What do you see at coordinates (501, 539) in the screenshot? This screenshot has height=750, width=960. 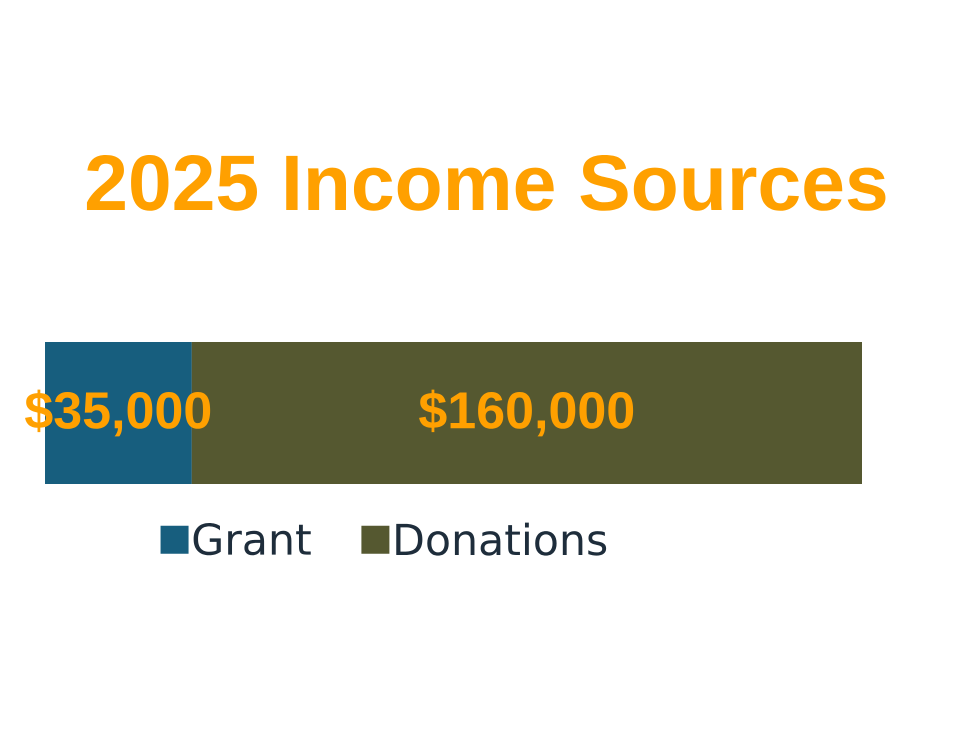 I see `legend-label: Donations` at bounding box center [501, 539].